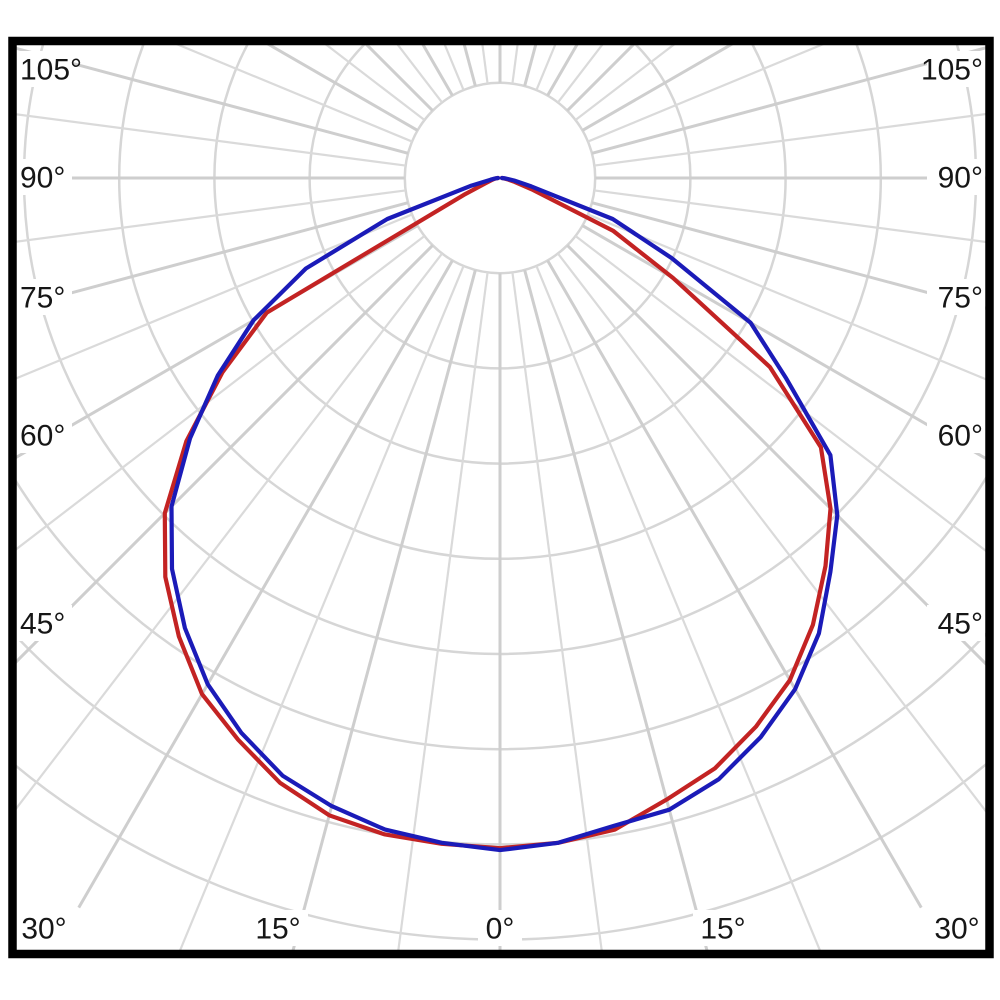  I want to click on angle-label-left: 45°, so click(42, 624).